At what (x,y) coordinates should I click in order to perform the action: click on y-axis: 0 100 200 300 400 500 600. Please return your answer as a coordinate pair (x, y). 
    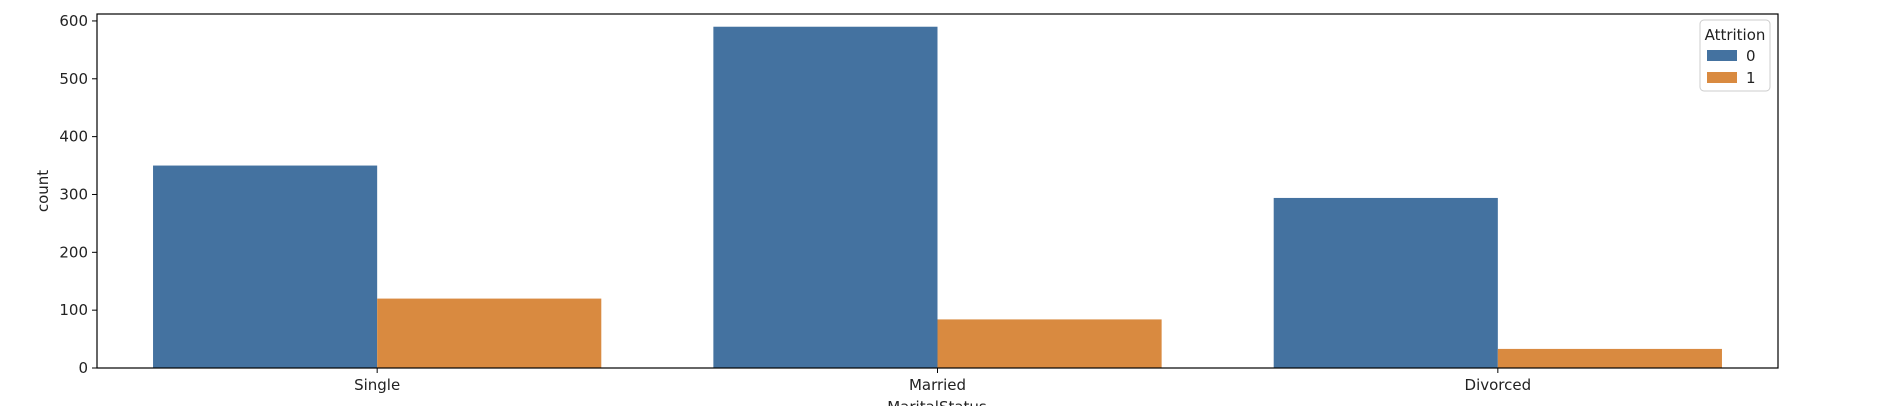
    Looking at the image, I should click on (78, 194).